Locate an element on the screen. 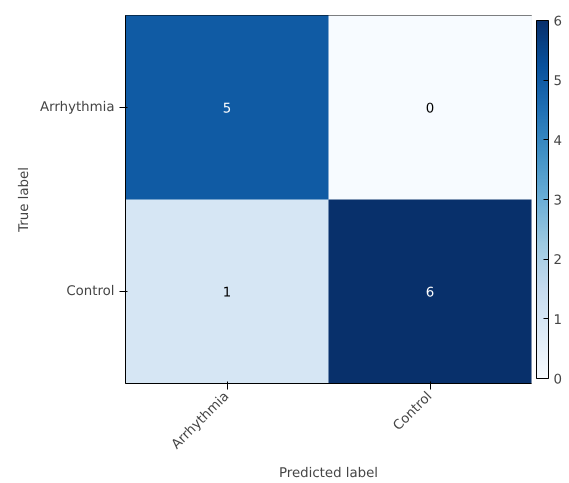  color-bar-label: 3 is located at coordinates (558, 201).